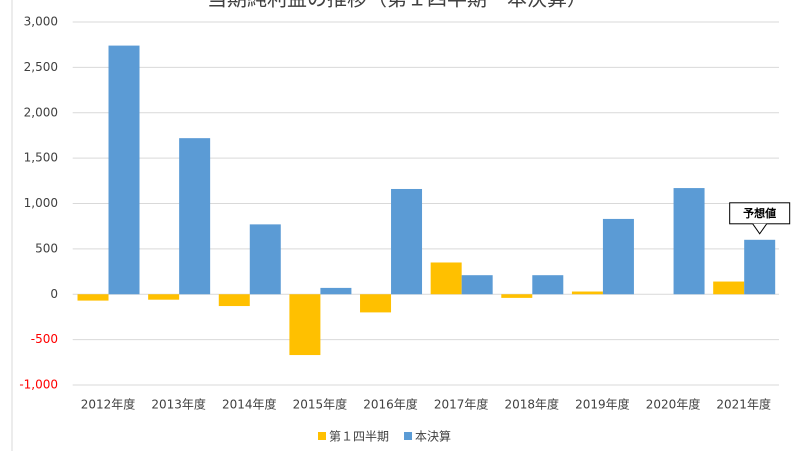 This screenshot has width=794, height=451. I want to click on y-tick-label: 2,000, so click(41, 112).